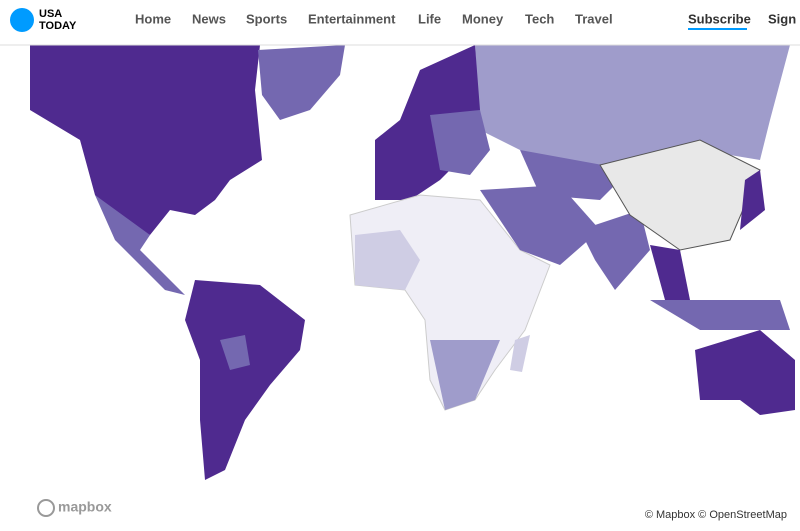 Image resolution: width=800 pixels, height=531 pixels. What do you see at coordinates (539, 18) in the screenshot?
I see `nav-link: Tech` at bounding box center [539, 18].